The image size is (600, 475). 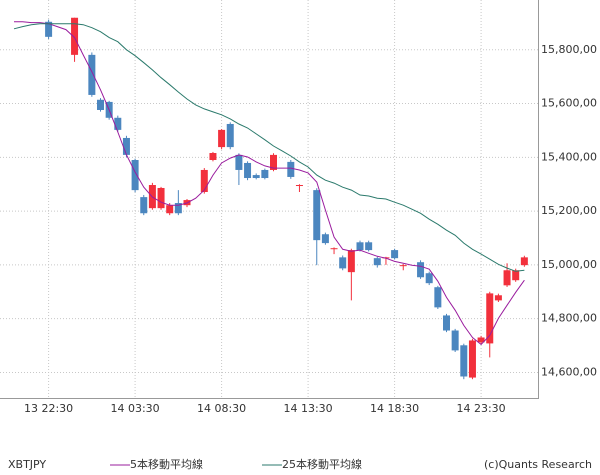 What do you see at coordinates (569, 103) in the screenshot?
I see `y-tick-label: 15,600,00` at bounding box center [569, 103].